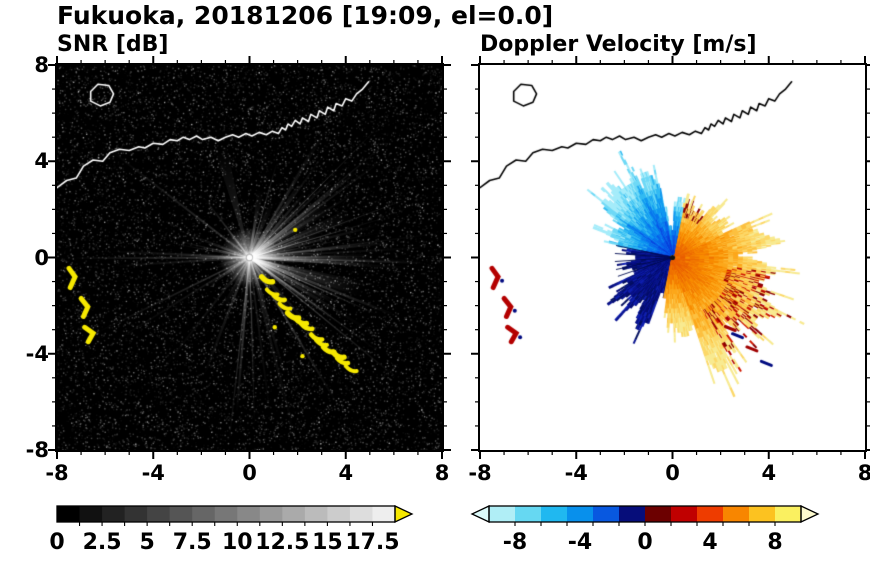 The image size is (870, 570). Describe the element at coordinates (41, 161) in the screenshot. I see `y-tick-label: 4` at that location.